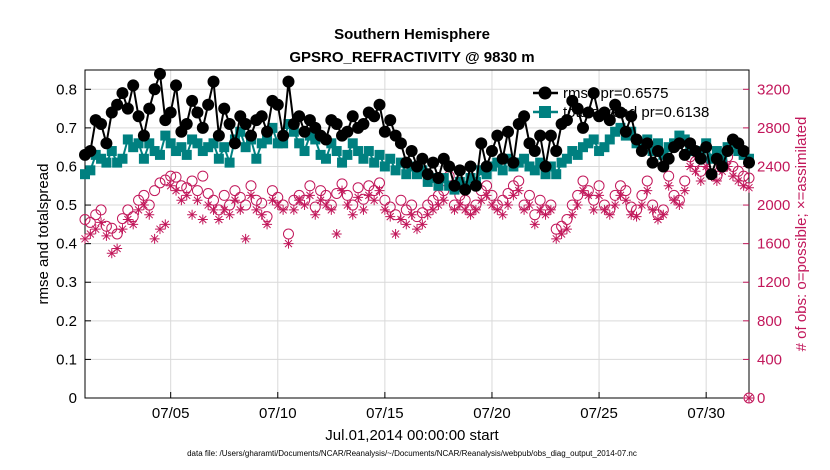 The image size is (830, 470). Describe the element at coordinates (385, 413) in the screenshot. I see `x-tick-label: 07/15` at that location.